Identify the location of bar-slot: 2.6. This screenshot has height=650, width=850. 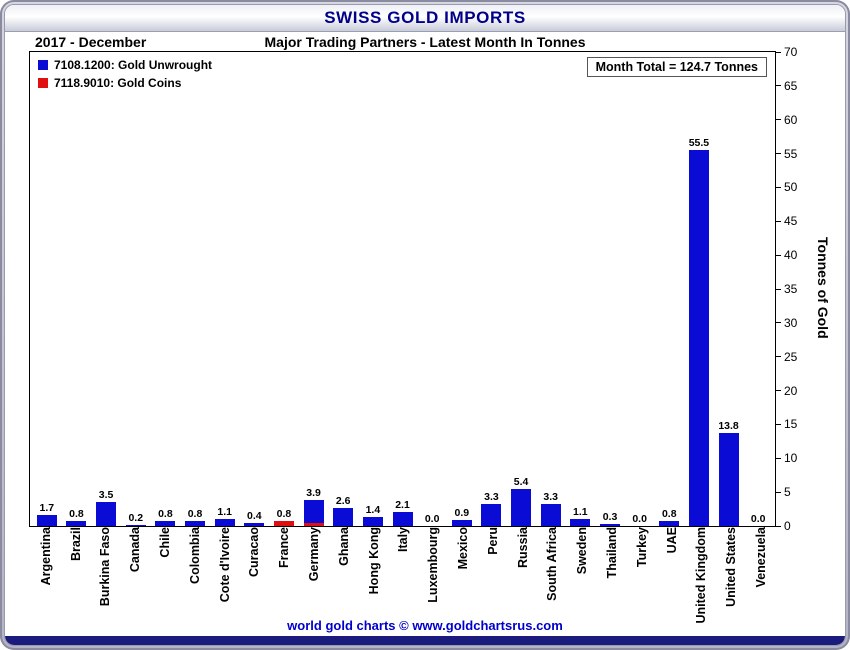
(343, 510).